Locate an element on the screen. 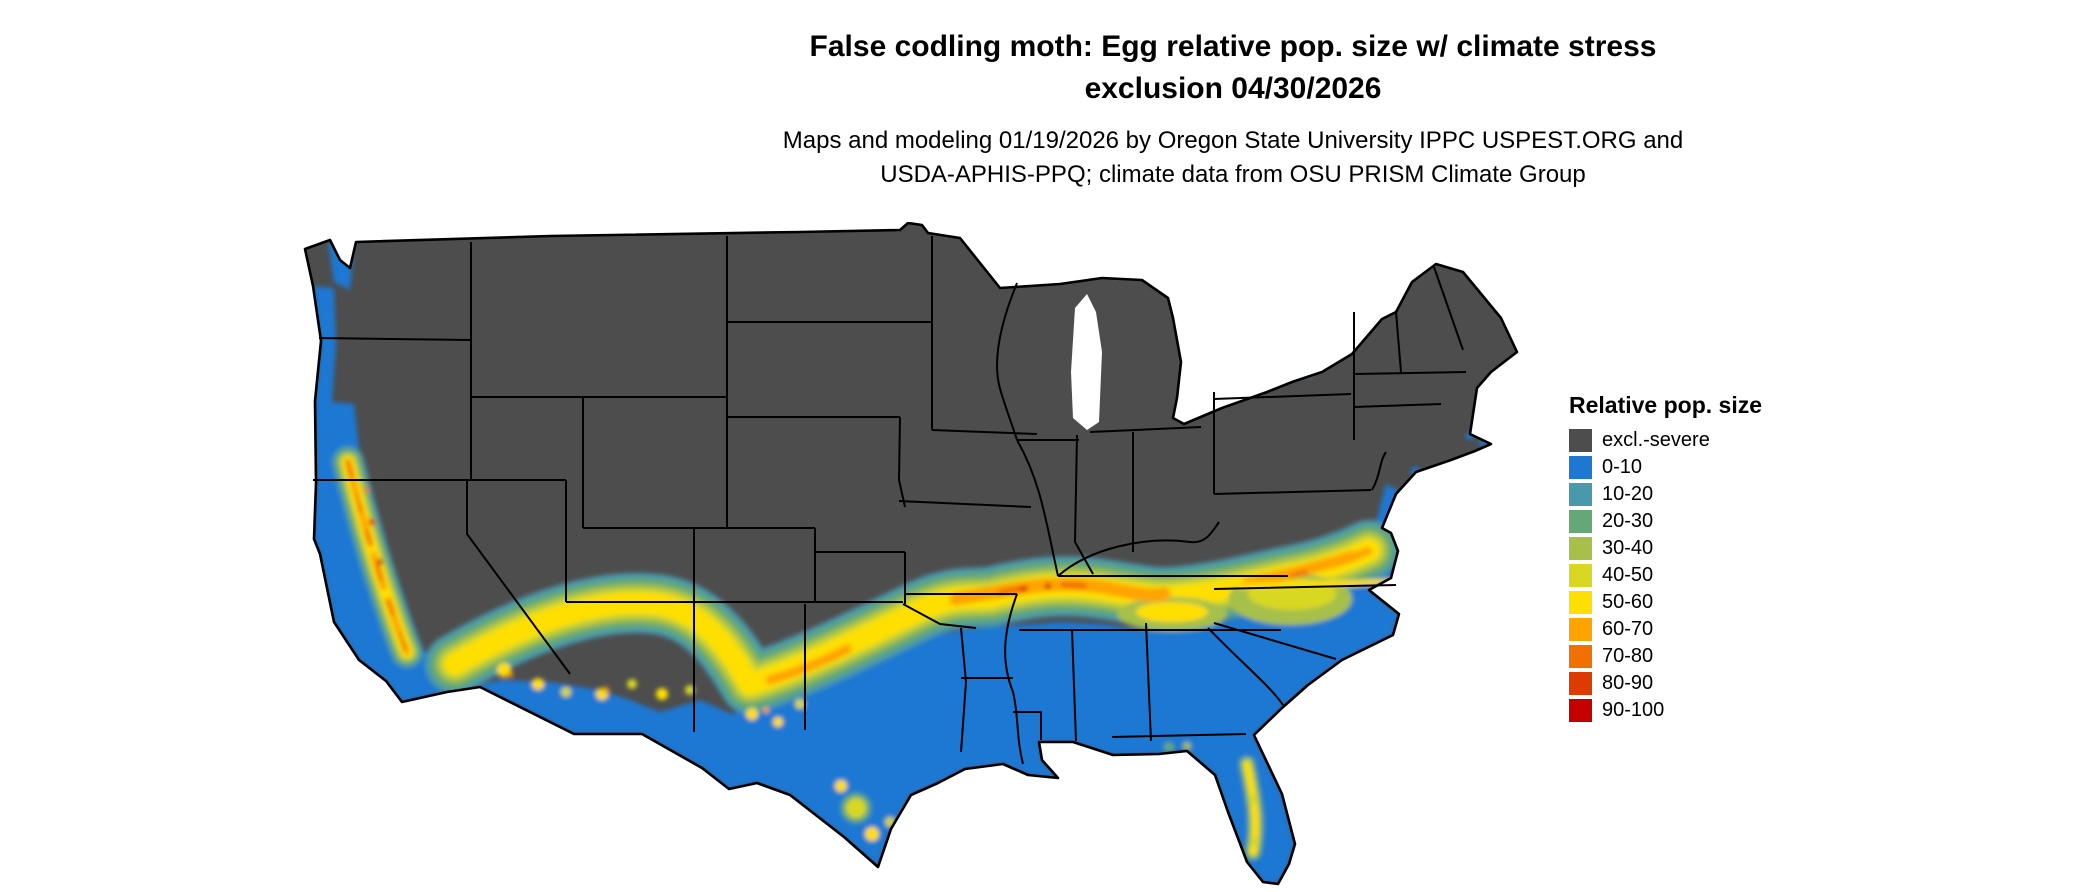 The height and width of the screenshot is (892, 2100). lake-michigan is located at coordinates (1086, 362).